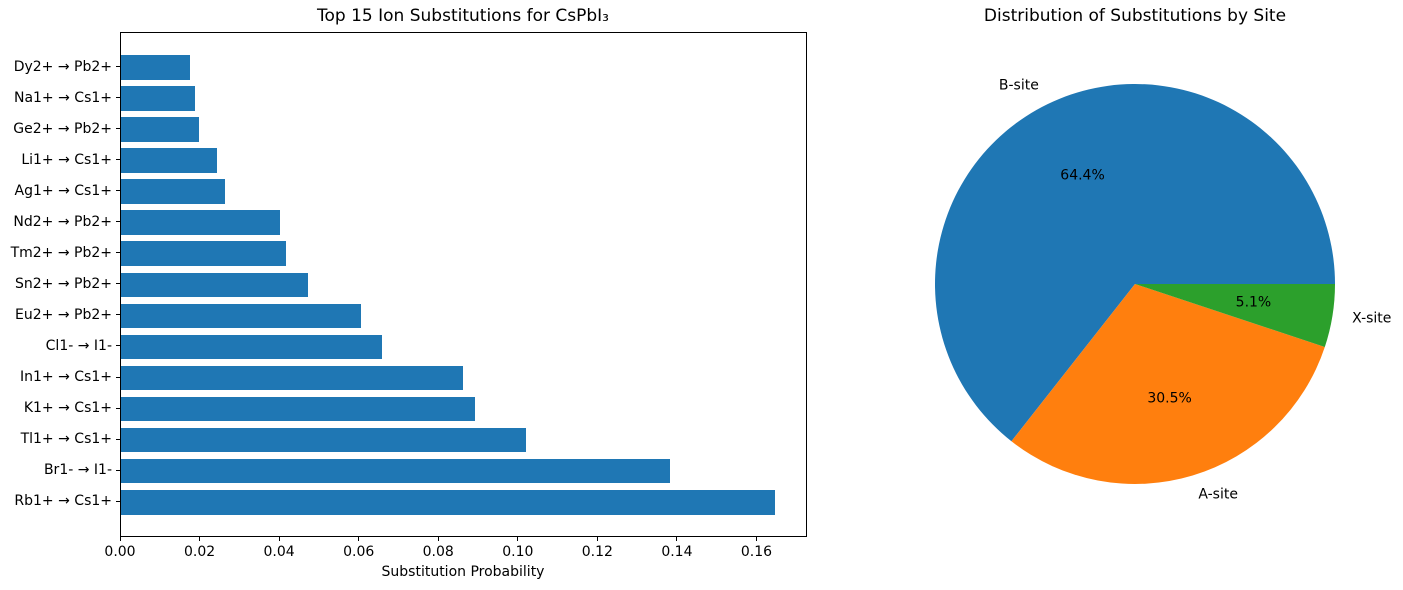 The height and width of the screenshot is (590, 1403). I want to click on y-tick-label: Eu2+ → Pb2+, so click(63, 314).